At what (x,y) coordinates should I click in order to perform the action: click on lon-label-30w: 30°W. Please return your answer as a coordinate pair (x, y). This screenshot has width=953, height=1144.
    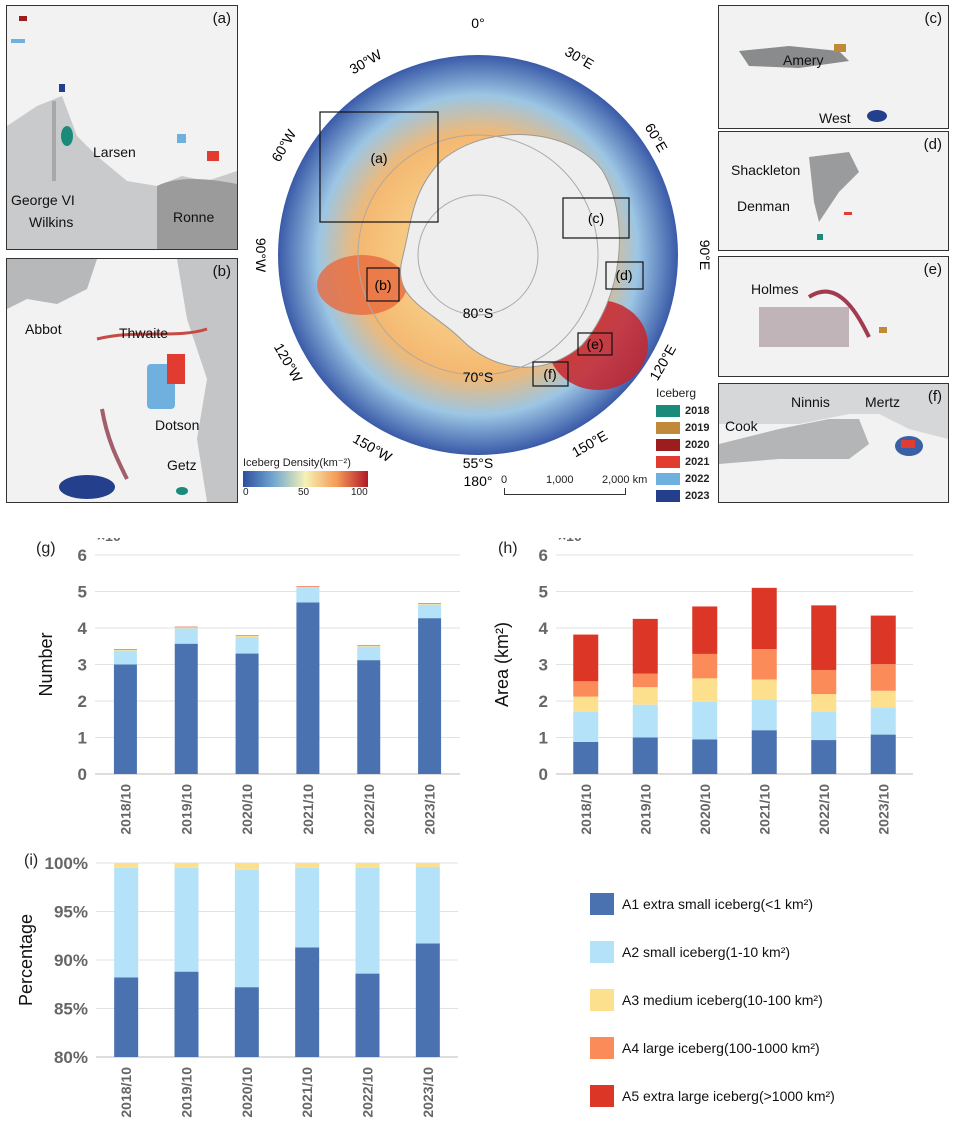
    Looking at the image, I should click on (366, 61).